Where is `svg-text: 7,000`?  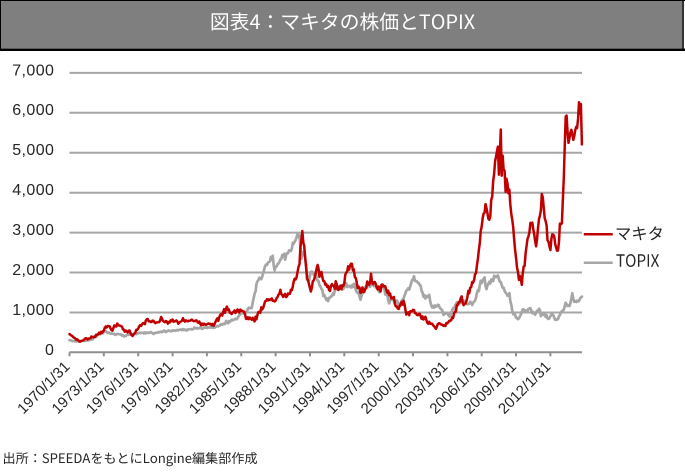
svg-text: 7,000 is located at coordinates (33, 70).